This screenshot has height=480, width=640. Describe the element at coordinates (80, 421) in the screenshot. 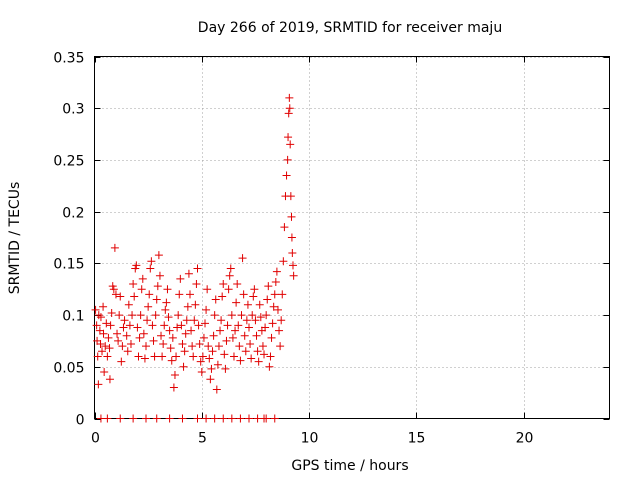

I see `y-tick-label: 0` at that location.